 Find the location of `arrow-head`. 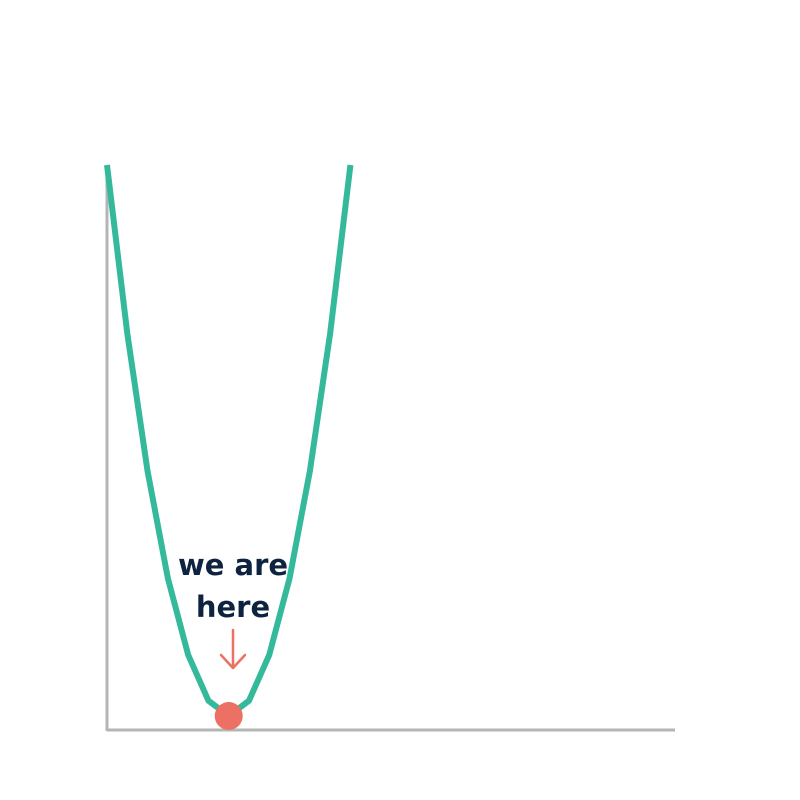

arrow-head is located at coordinates (233, 661).